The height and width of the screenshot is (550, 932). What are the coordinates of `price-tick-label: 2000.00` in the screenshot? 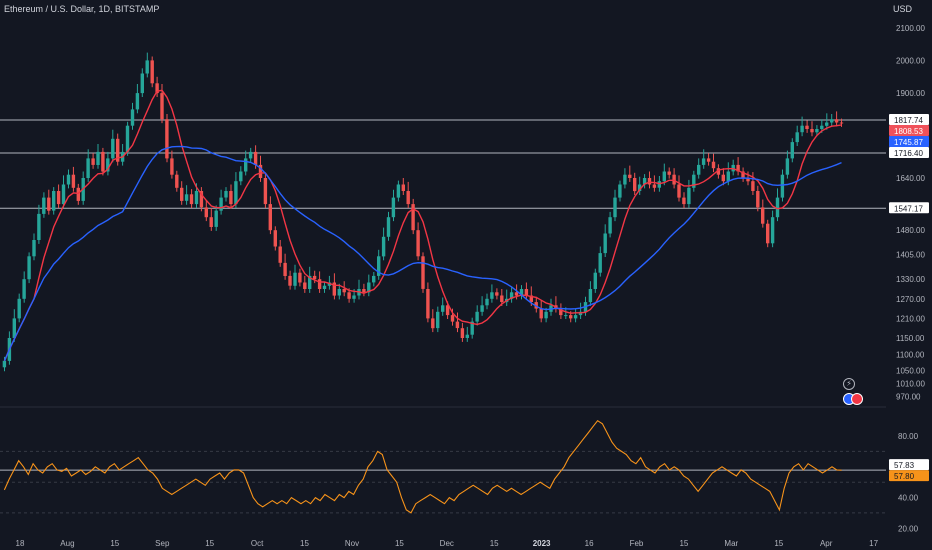 It's located at (910, 60).